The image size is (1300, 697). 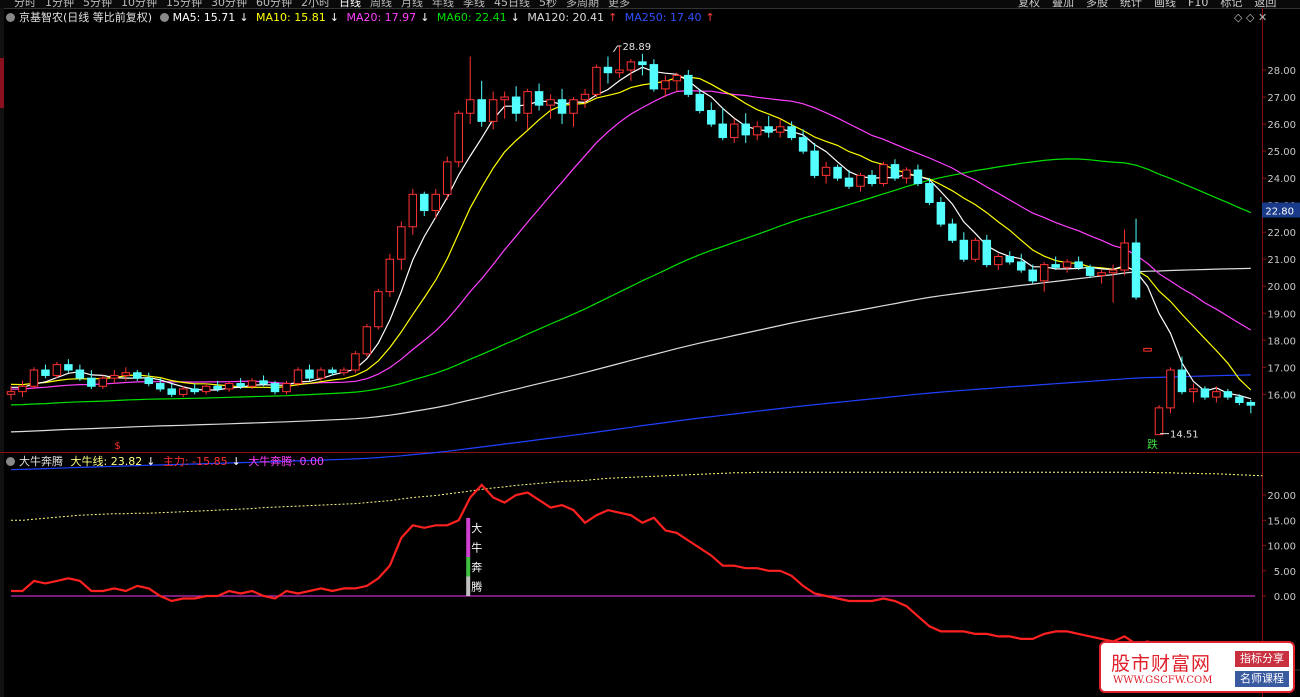 I want to click on toolbar-button-0: 复权, so click(x=1029, y=4).